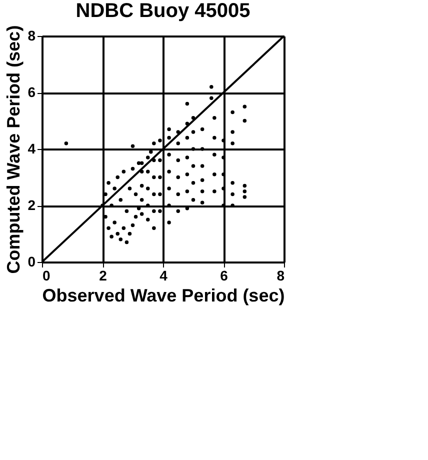 Image resolution: width=428 pixels, height=460 pixels. What do you see at coordinates (164, 276) in the screenshot?
I see `x-tick-label: 4` at bounding box center [164, 276].